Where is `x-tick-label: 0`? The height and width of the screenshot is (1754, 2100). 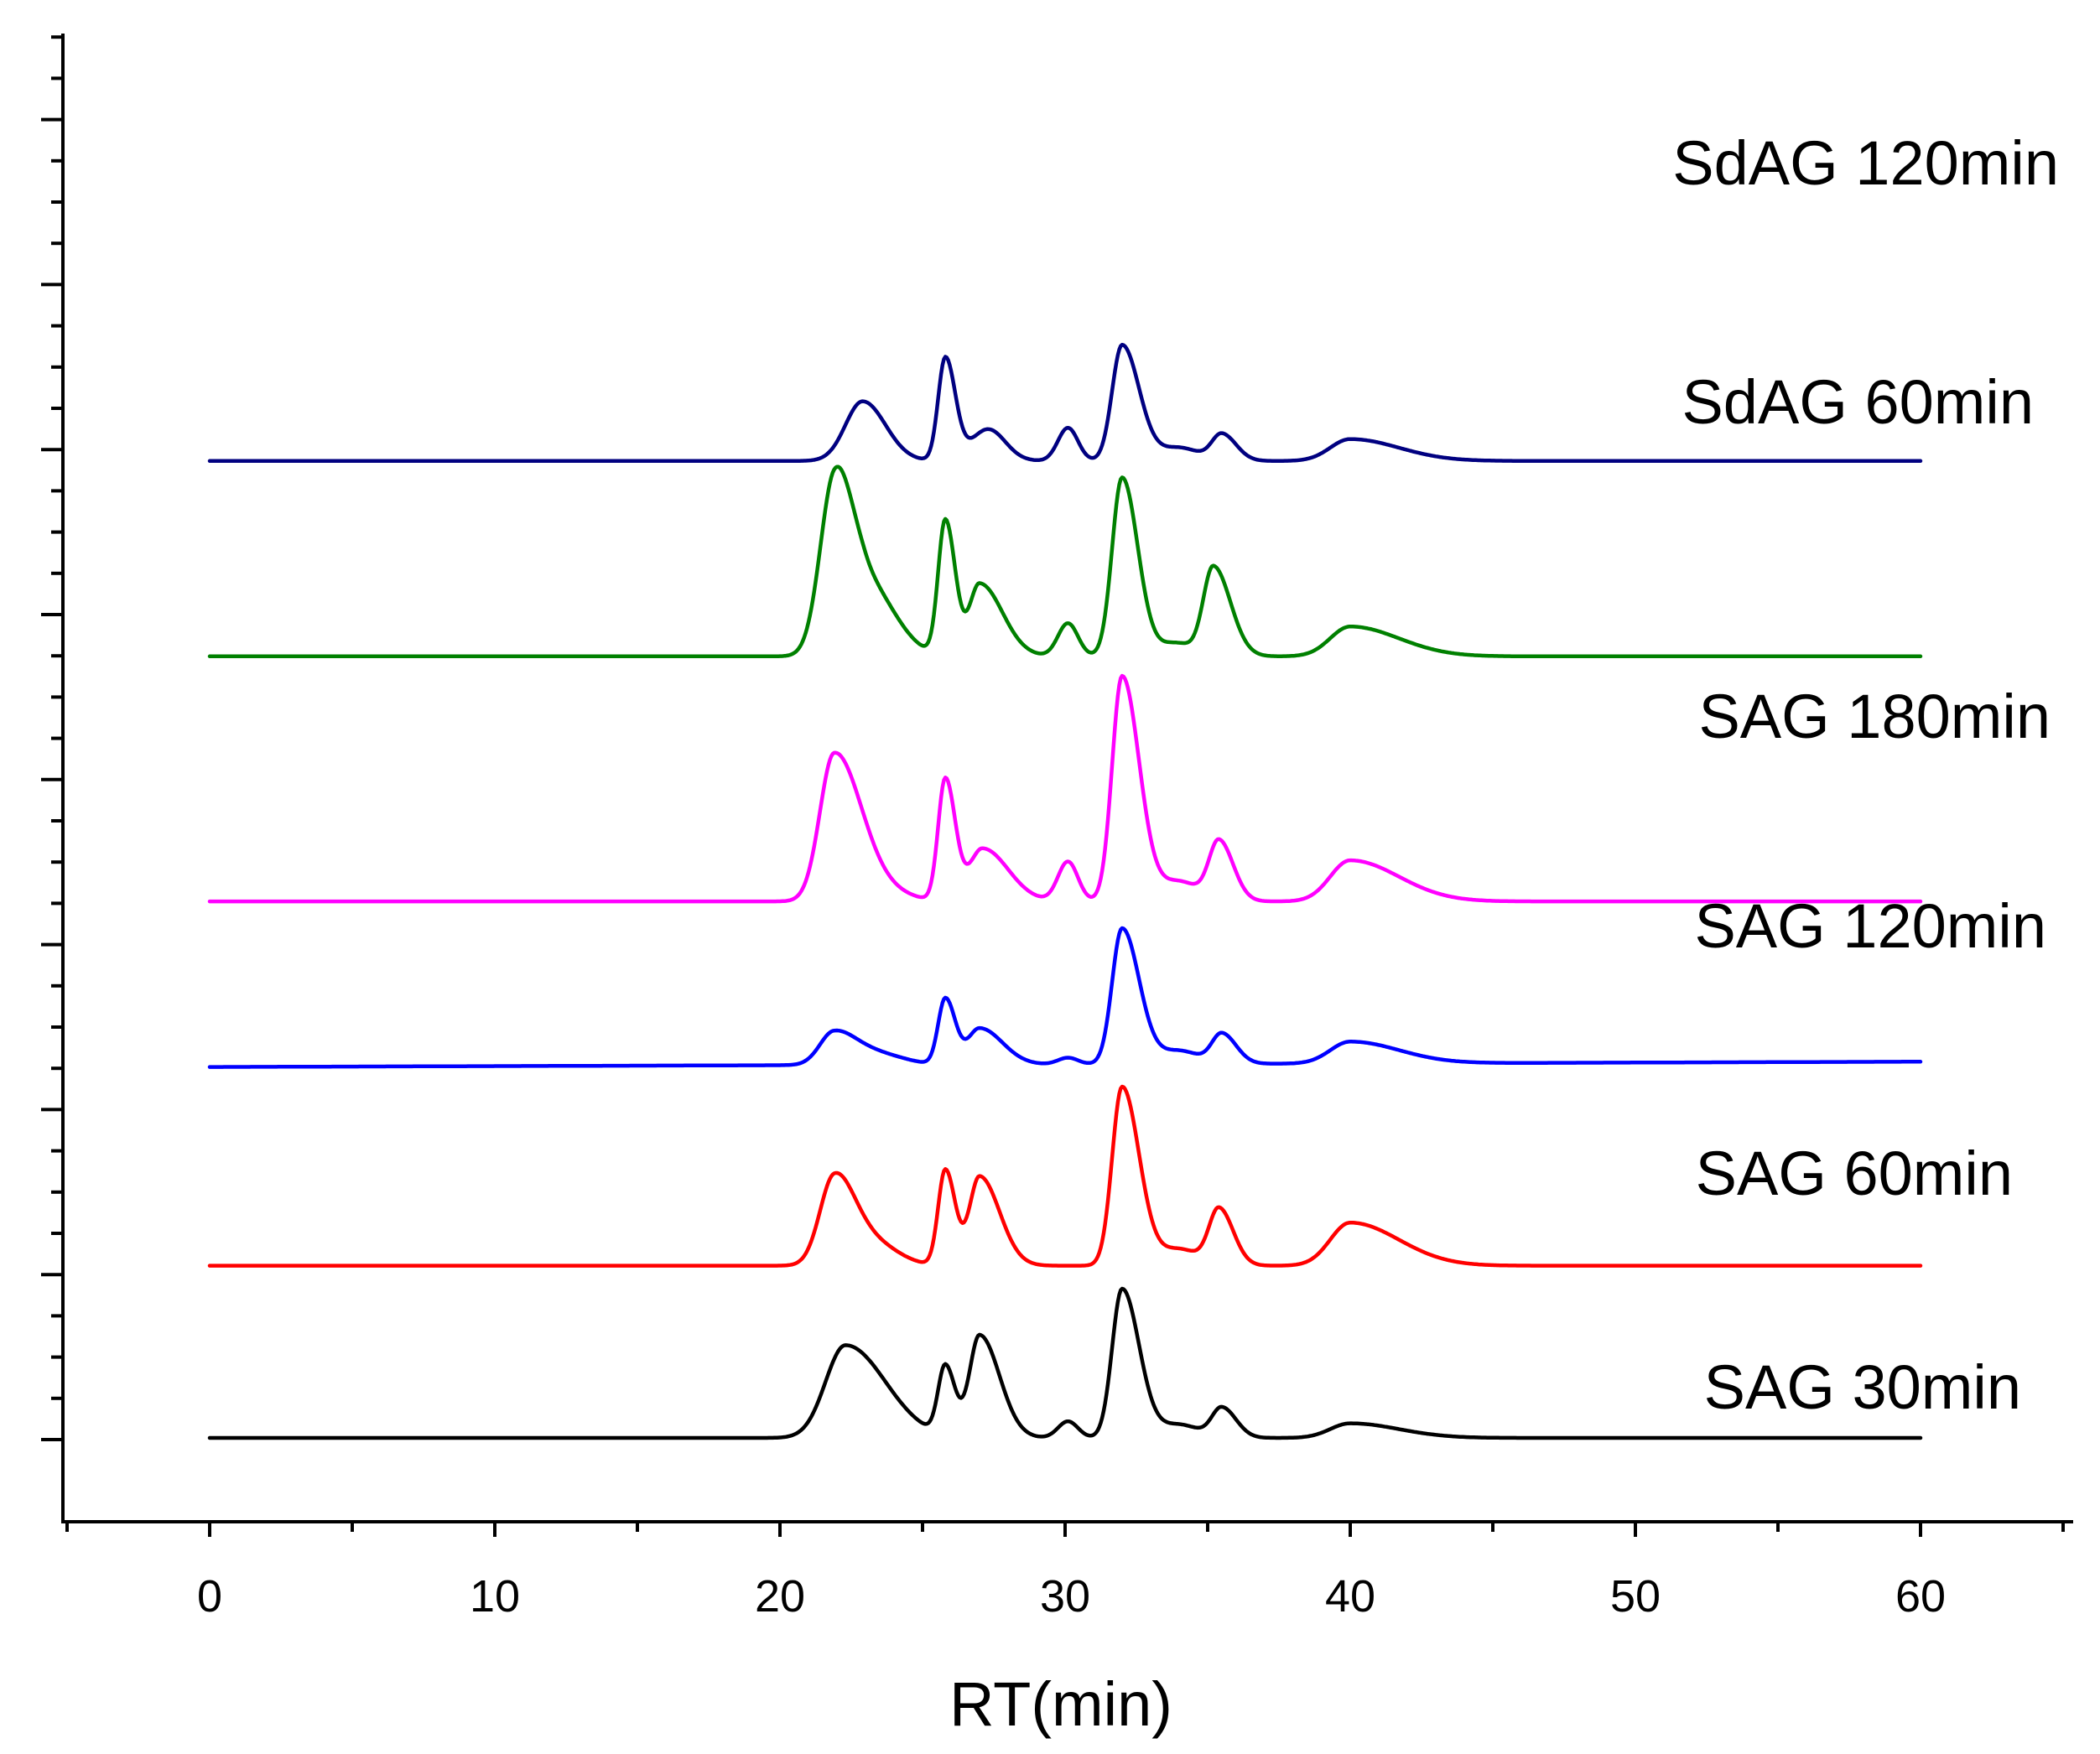
x-tick-label: 0 is located at coordinates (209, 1596).